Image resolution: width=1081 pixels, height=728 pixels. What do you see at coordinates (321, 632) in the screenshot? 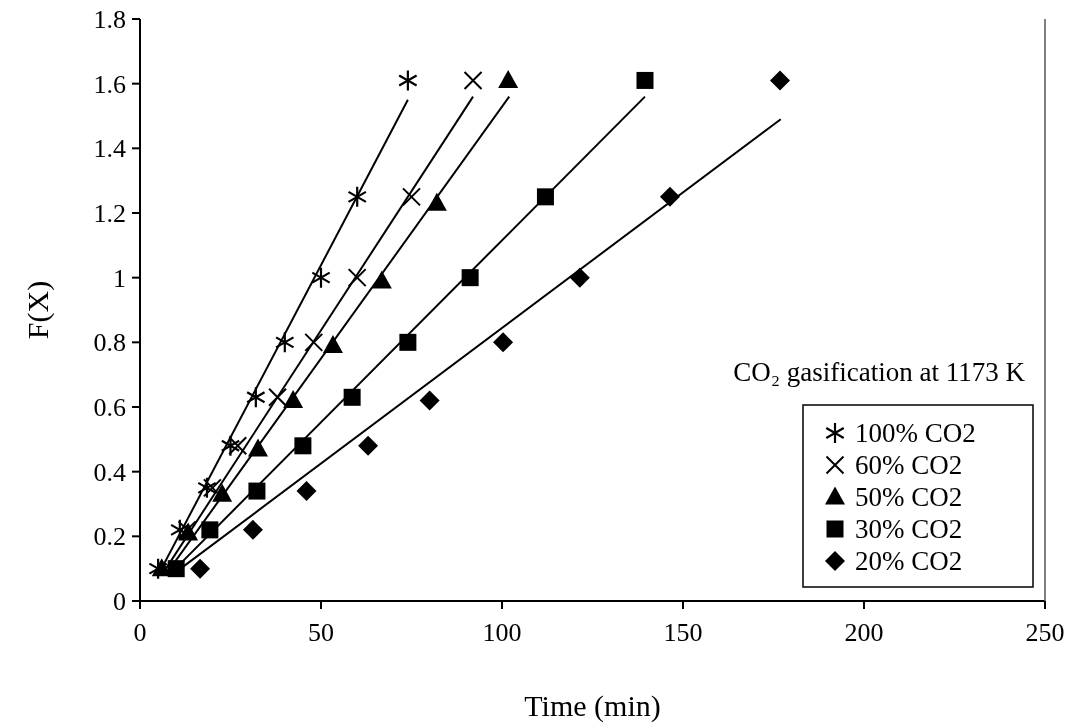
I see `x-tick-label: 50` at bounding box center [321, 632].